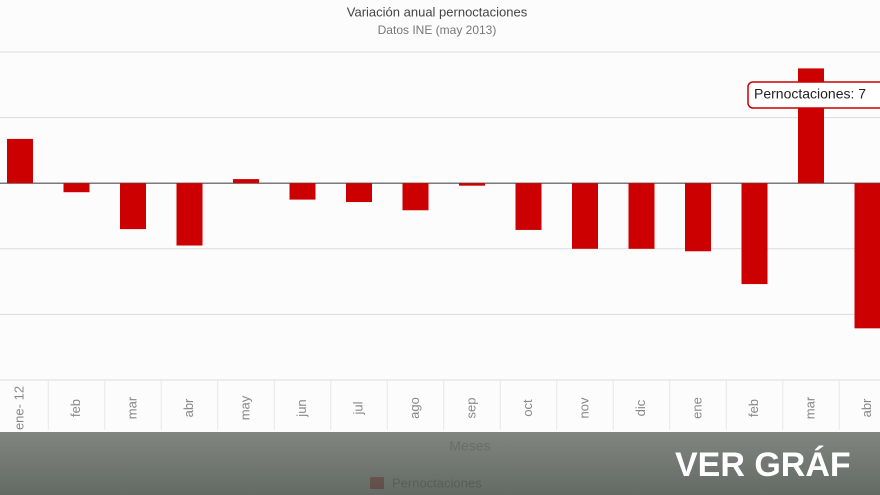 This screenshot has height=495, width=880. What do you see at coordinates (437, 11) in the screenshot?
I see `chart-title: Variación anual pernoctaciones` at bounding box center [437, 11].